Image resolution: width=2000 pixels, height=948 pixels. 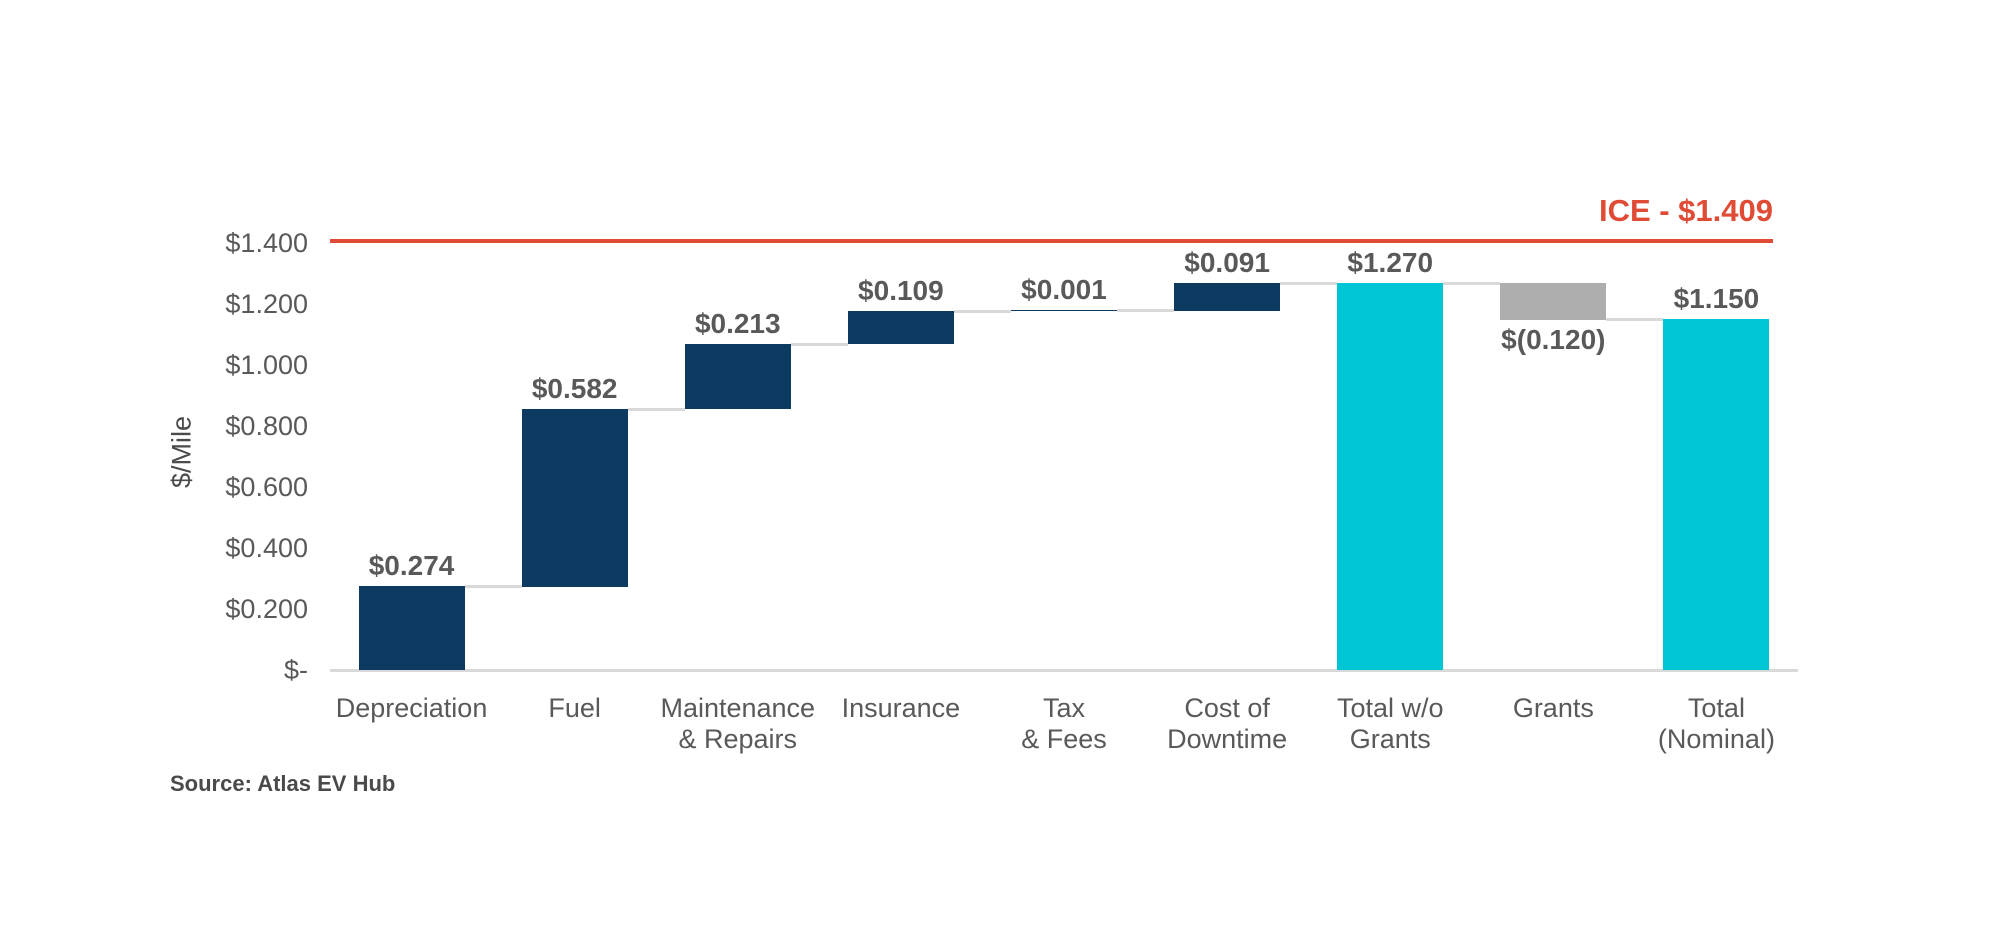 I want to click on data-label-grants: $(0.120), so click(x=1553, y=339).